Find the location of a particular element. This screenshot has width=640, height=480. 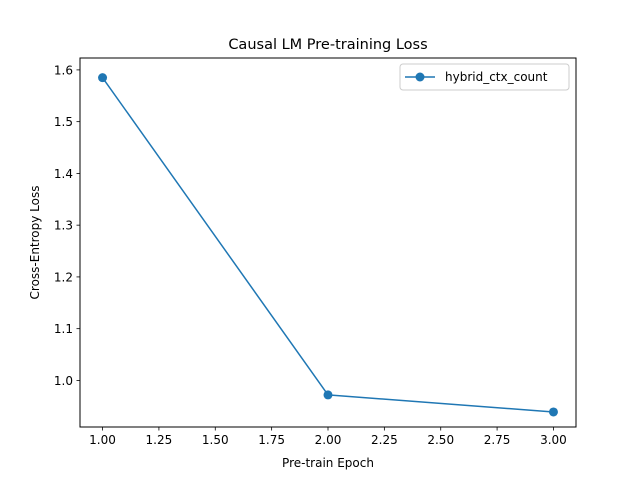

y-axis-label: Cross-Entropy Loss is located at coordinates (35, 243).